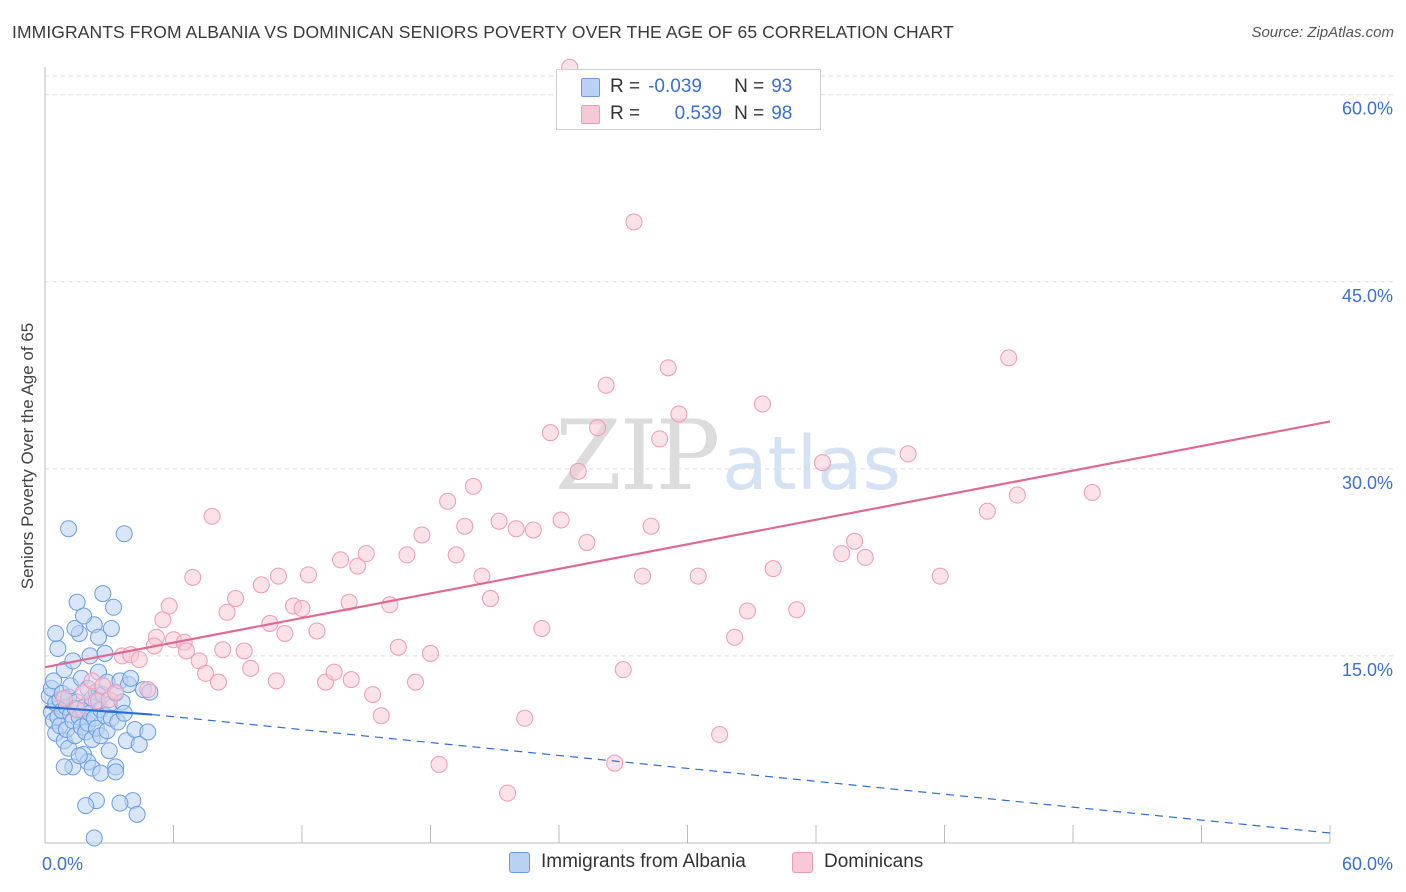 The image size is (1406, 892). What do you see at coordinates (686, 87) in the screenshot?
I see `legend-row-albania: R = -0.039 N = 93` at bounding box center [686, 87].